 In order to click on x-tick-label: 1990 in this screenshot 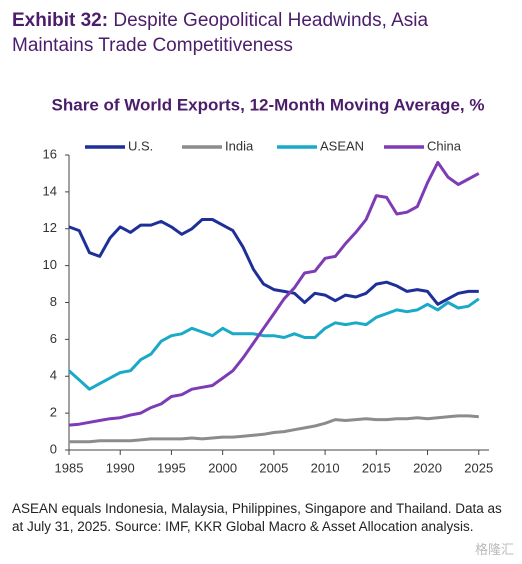, I will do `click(120, 467)`.